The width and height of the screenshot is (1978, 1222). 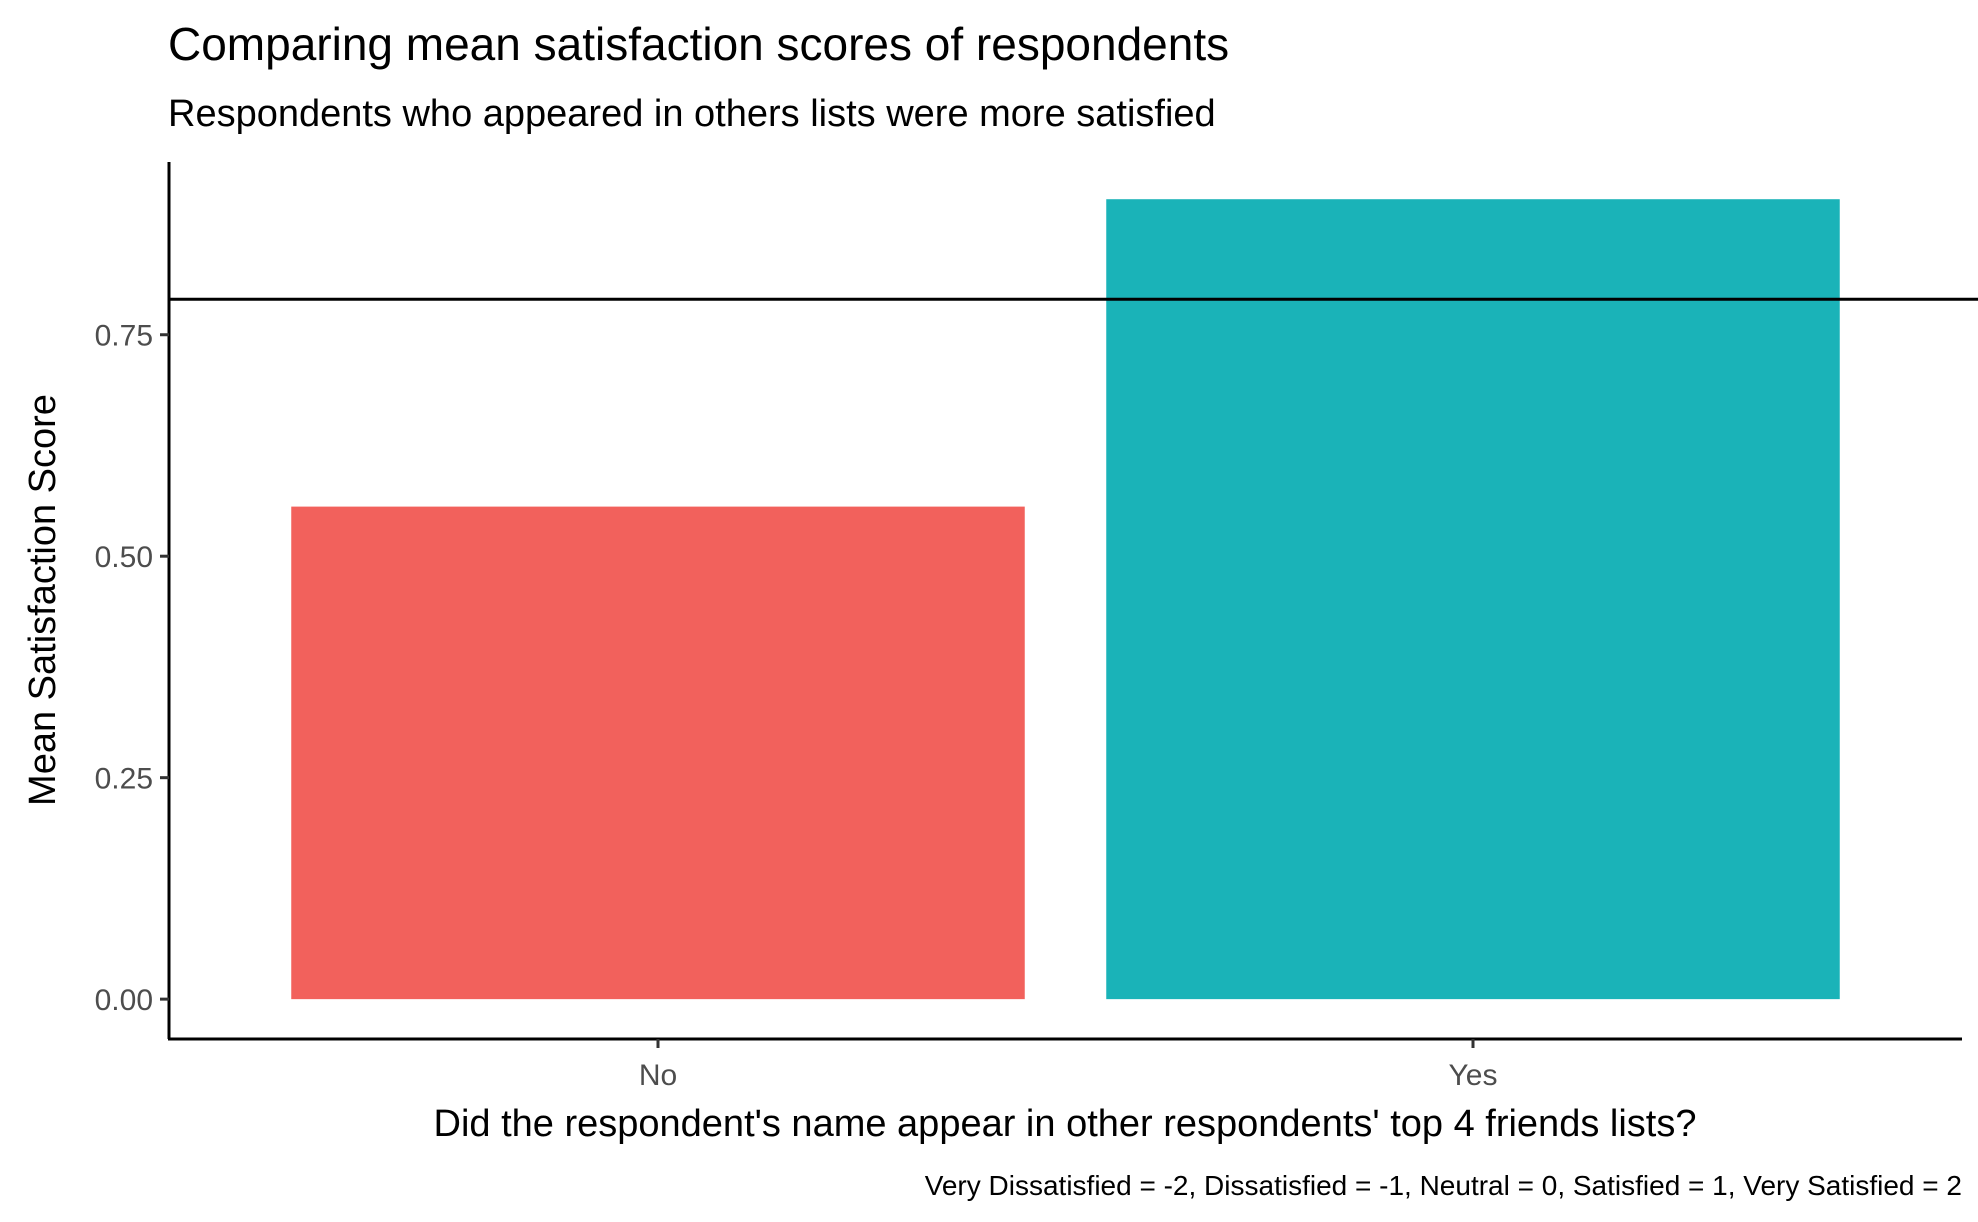 I want to click on x-tick-label: Yes, so click(x=1473, y=1075).